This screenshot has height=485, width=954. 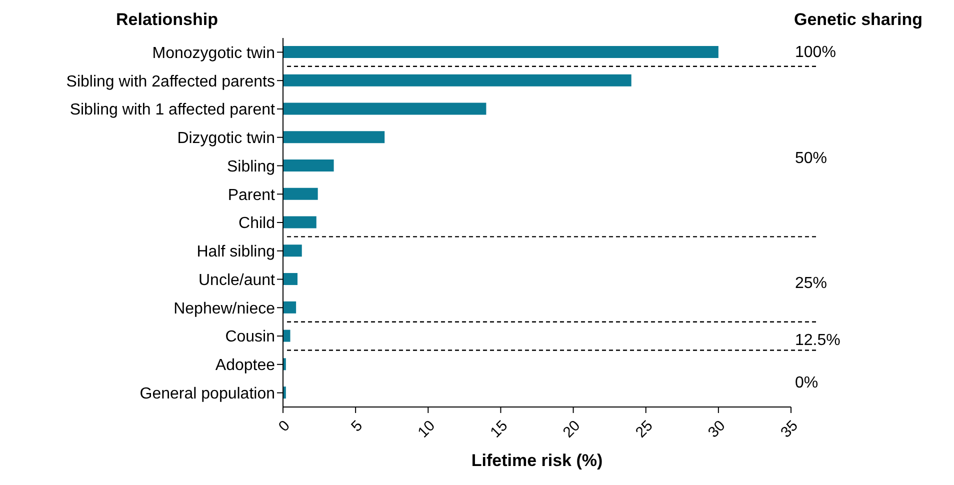 I want to click on y-tick-label: Dizygotic twin, so click(x=226, y=139).